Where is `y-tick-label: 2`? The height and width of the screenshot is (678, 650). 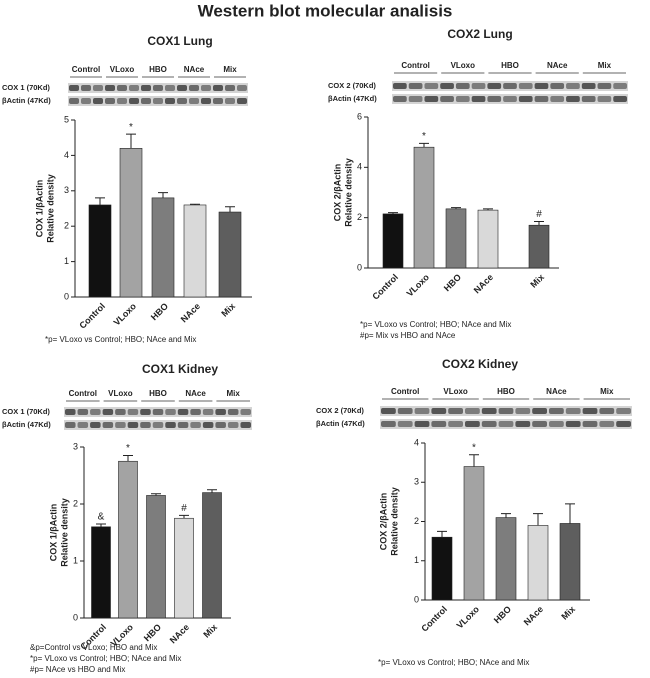
y-tick-label: 2 is located at coordinates (75, 503).